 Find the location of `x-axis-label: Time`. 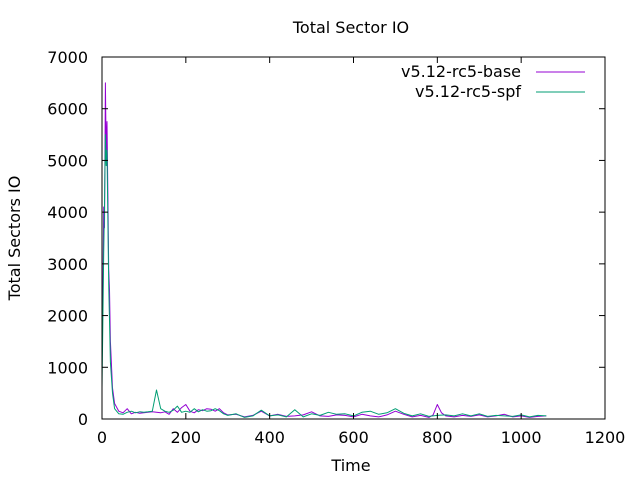

x-axis-label: Time is located at coordinates (350, 465).